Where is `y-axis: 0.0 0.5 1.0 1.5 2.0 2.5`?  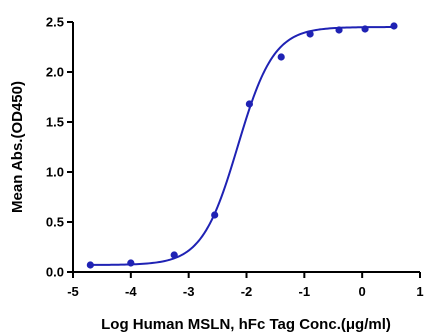 y-axis: 0.0 0.5 1.0 1.5 2.0 2.5 is located at coordinates (60, 147).